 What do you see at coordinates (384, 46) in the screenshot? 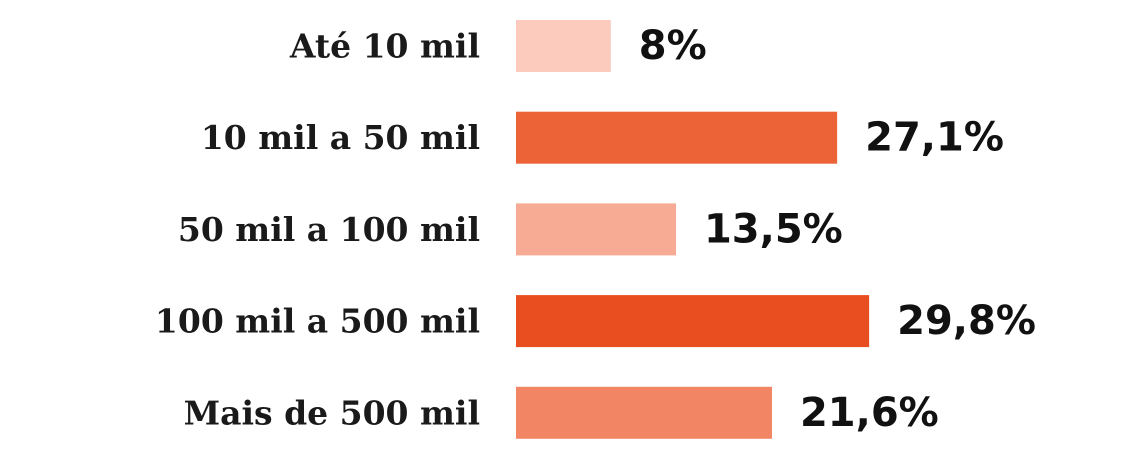
I see `category-label: Até 10 mil` at bounding box center [384, 46].